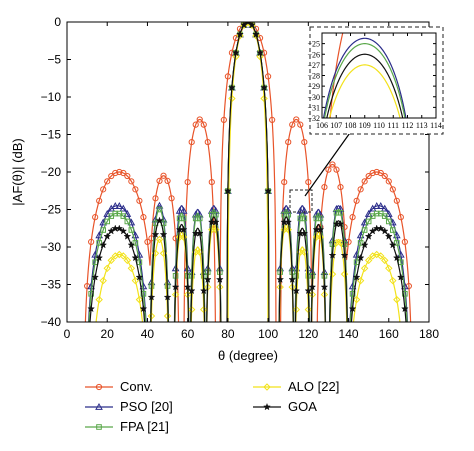 The width and height of the screenshot is (474, 451). Describe the element at coordinates (268, 334) in the screenshot. I see `x-tick-label: 100` at that location.